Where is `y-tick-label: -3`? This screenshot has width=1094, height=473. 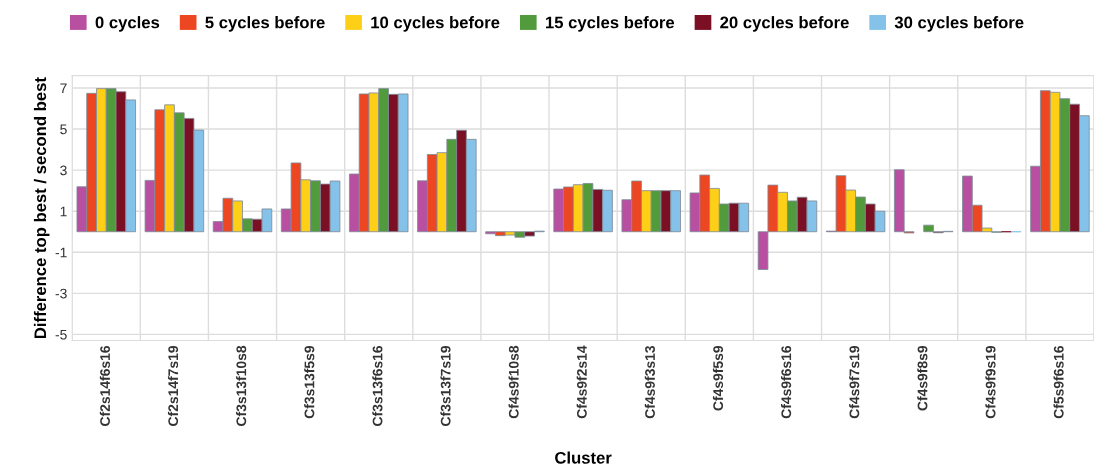 y-tick-label: -3 is located at coordinates (61, 293).